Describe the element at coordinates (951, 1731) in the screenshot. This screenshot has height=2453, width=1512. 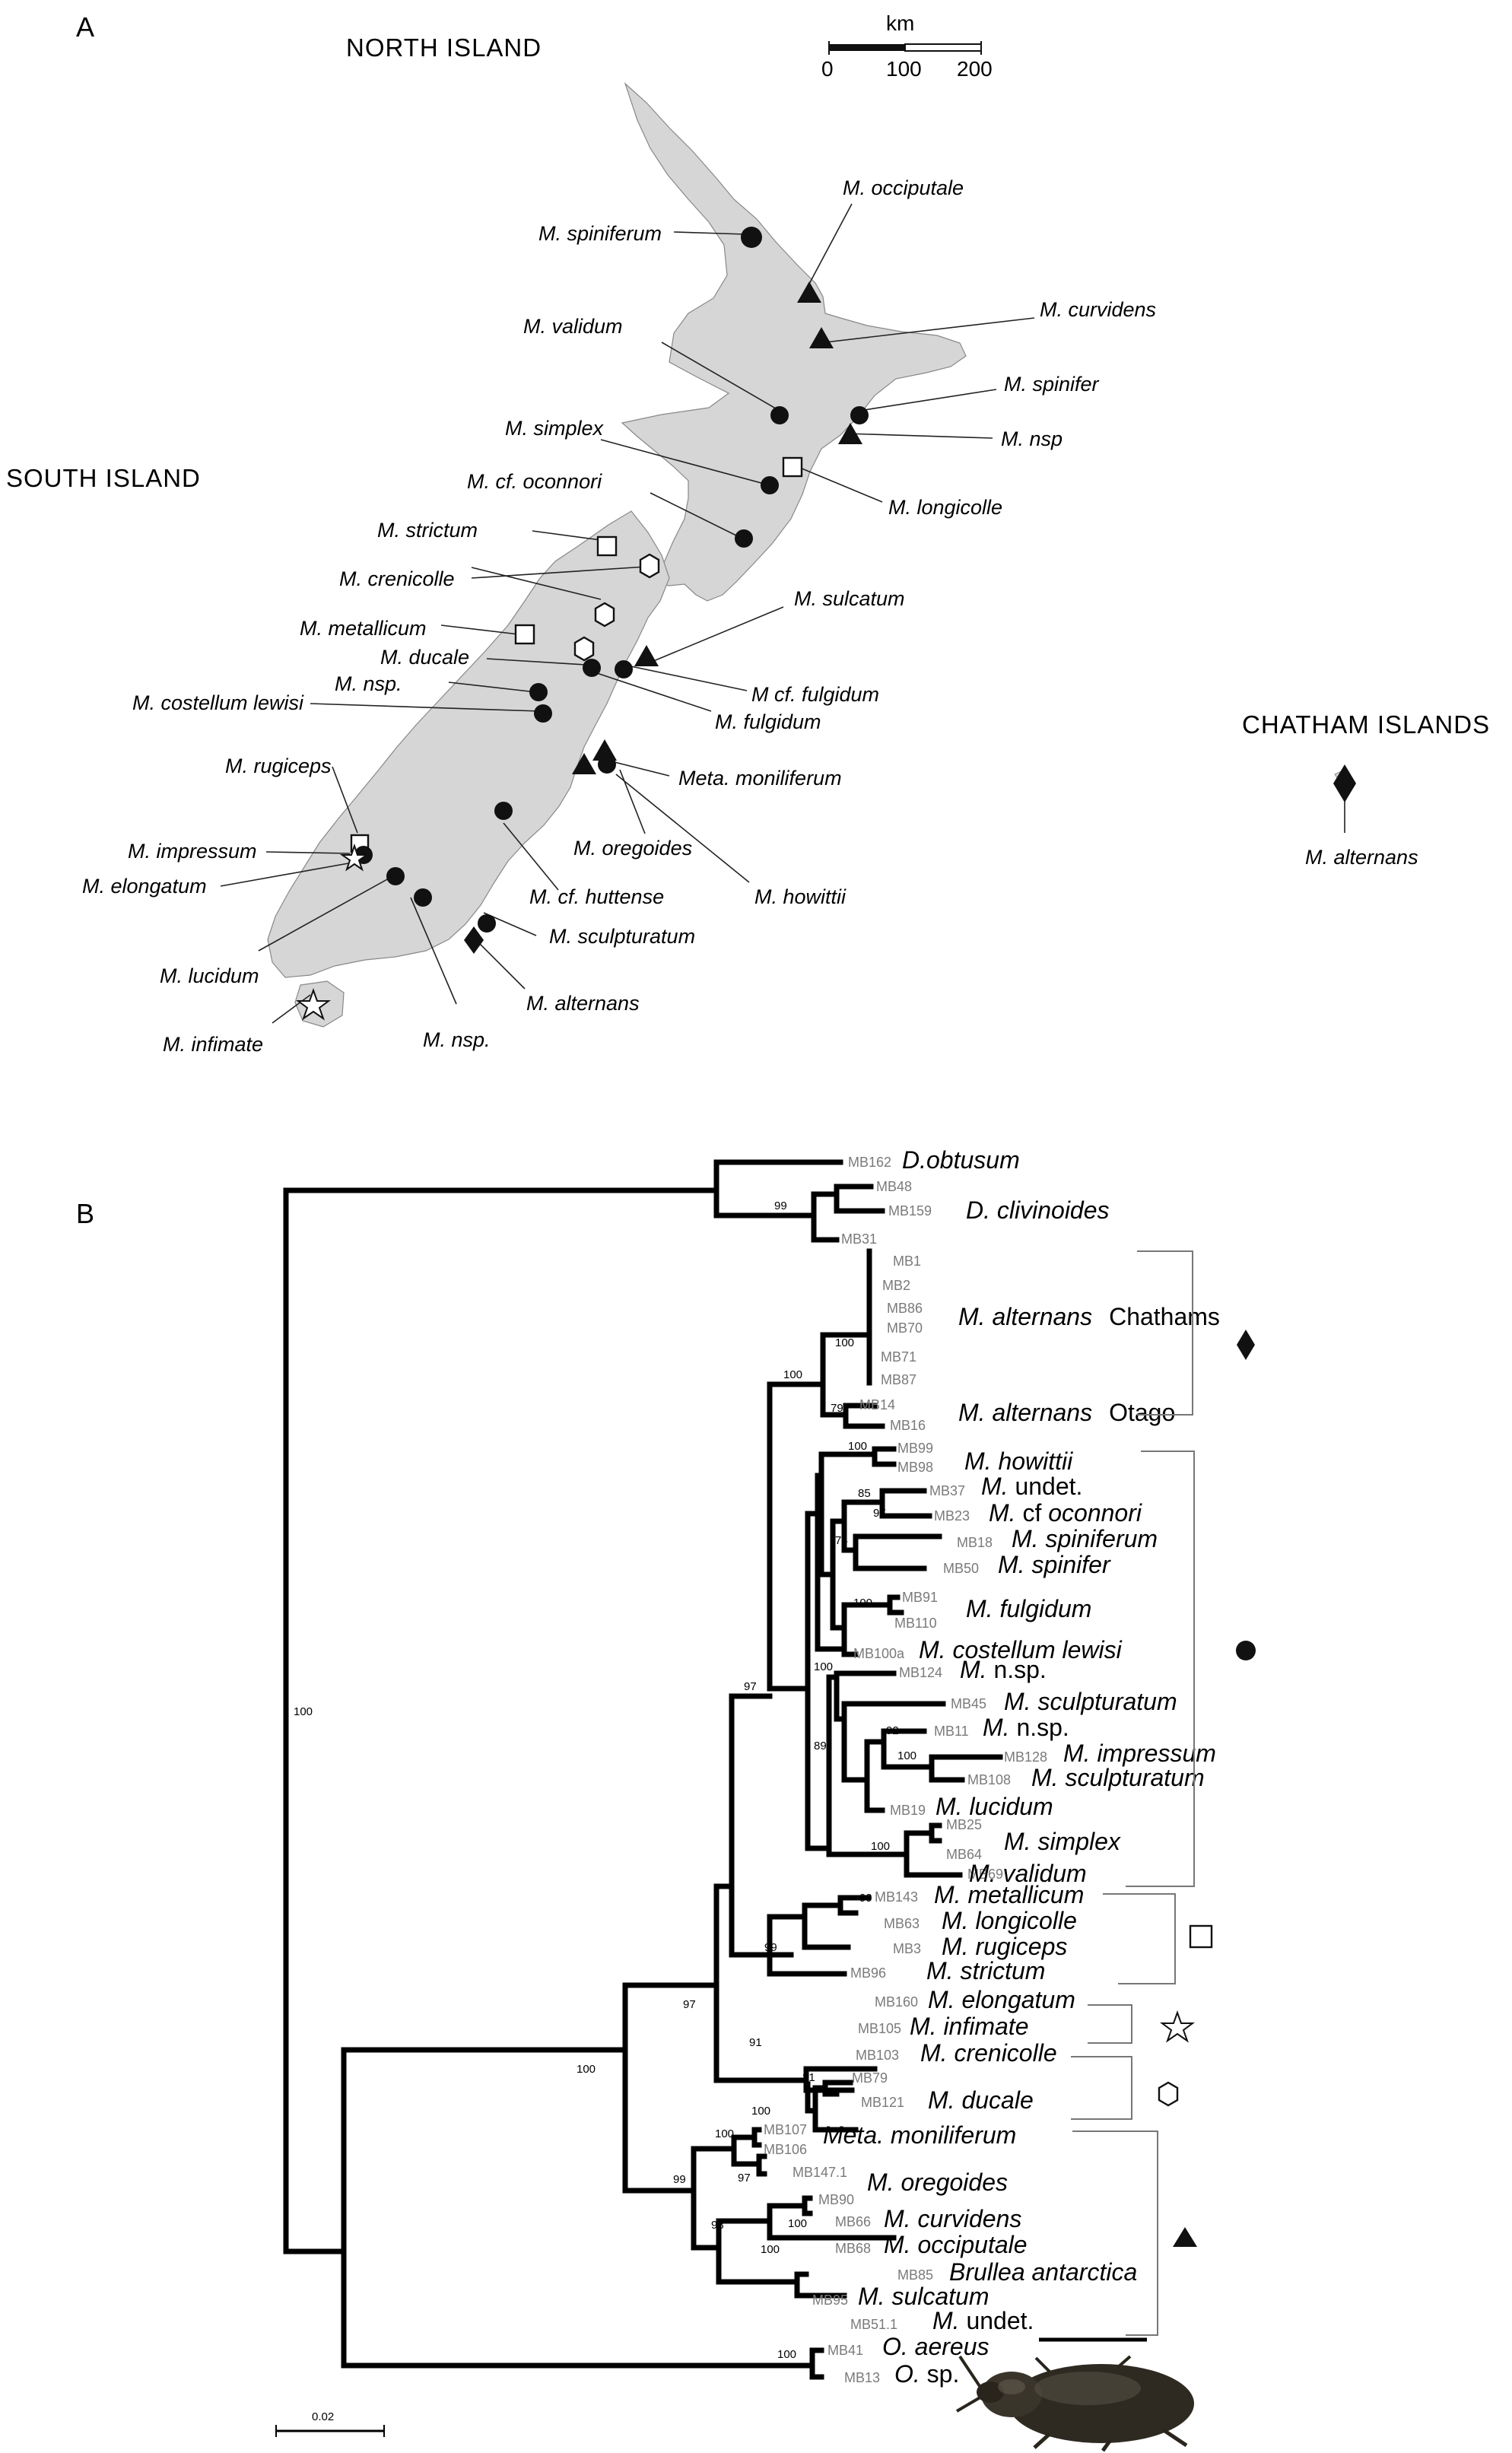
I see `tip-MB11: MB11` at that location.